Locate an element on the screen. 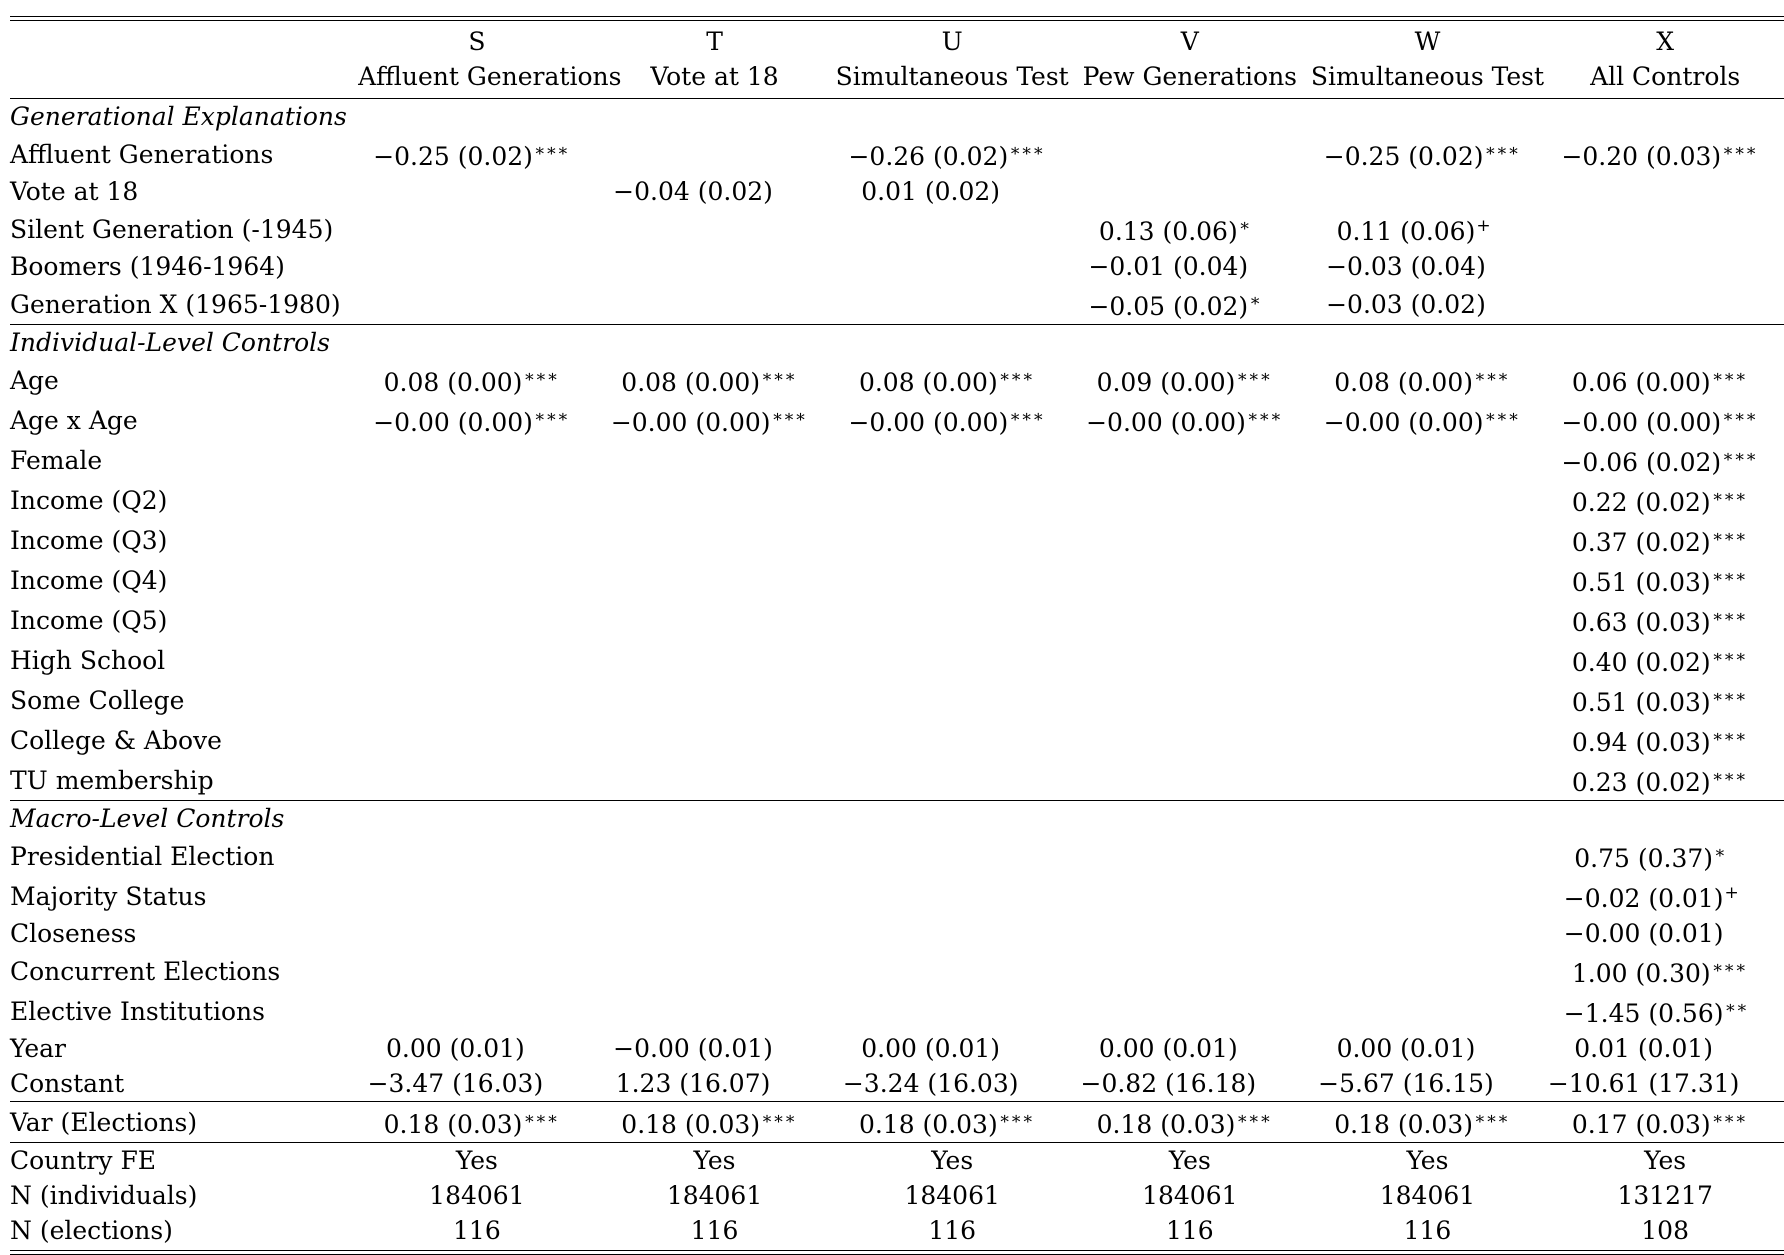 The width and height of the screenshot is (1784, 1255). table-row: Income (Q4) 0.51 (0.03)∗∗∗ is located at coordinates (897, 580).